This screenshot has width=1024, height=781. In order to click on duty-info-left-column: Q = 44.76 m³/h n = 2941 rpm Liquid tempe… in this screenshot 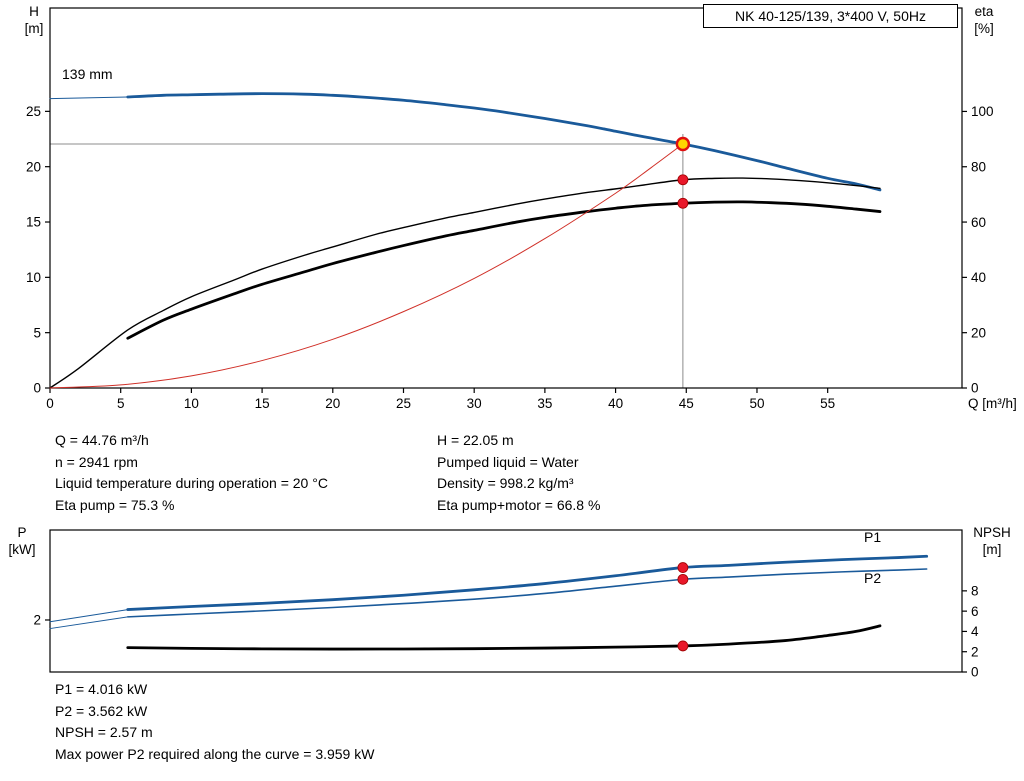, I will do `click(191, 473)`.